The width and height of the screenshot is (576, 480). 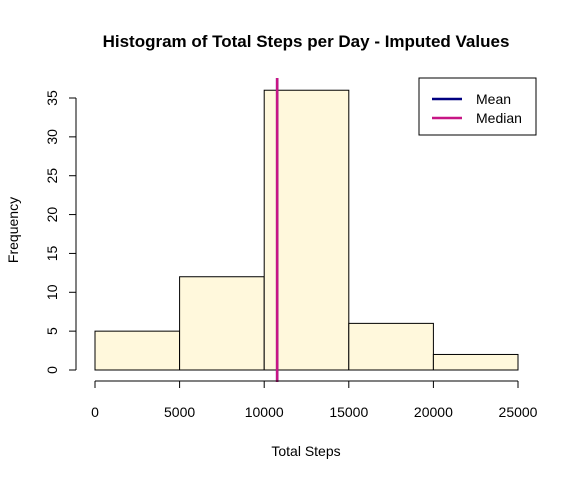 I want to click on x-tick-label: 0, so click(x=95, y=412).